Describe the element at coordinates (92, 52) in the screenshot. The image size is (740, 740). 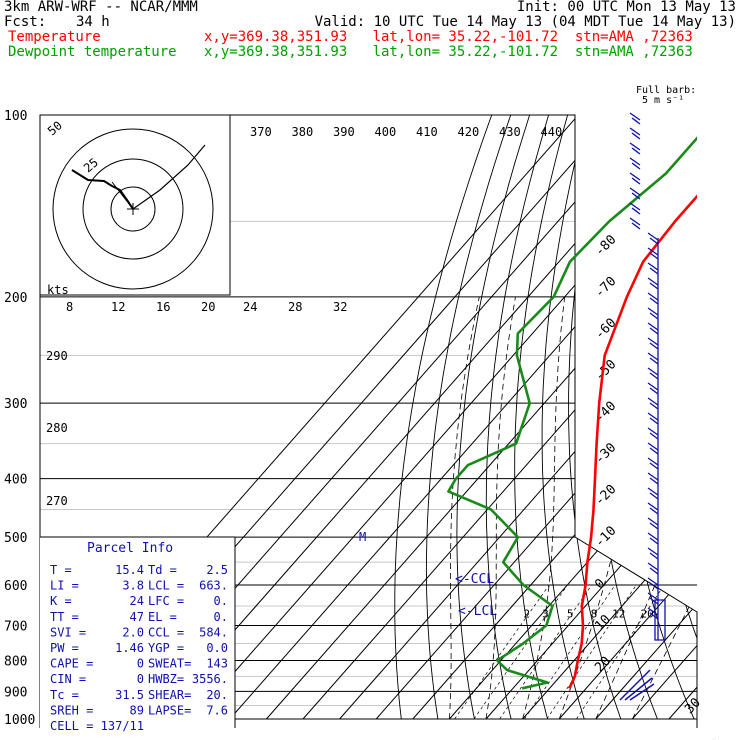
I see `legend-dewpoint: Dewpoint temperature` at that location.